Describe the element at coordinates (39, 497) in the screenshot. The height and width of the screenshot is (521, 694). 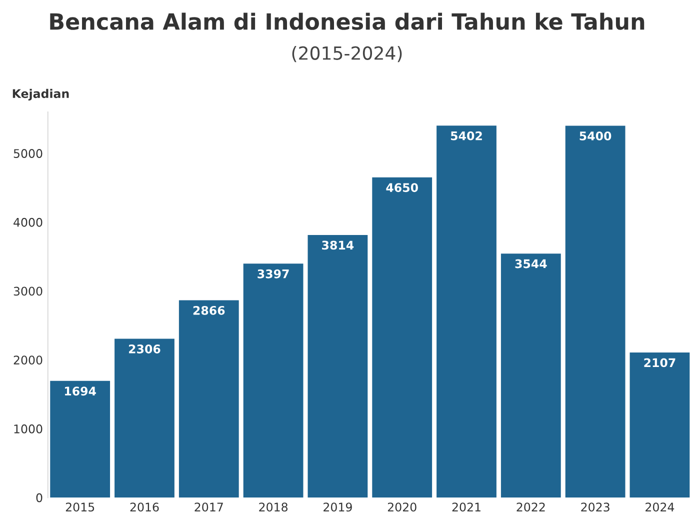
I see `y-tick-label: 0` at that location.